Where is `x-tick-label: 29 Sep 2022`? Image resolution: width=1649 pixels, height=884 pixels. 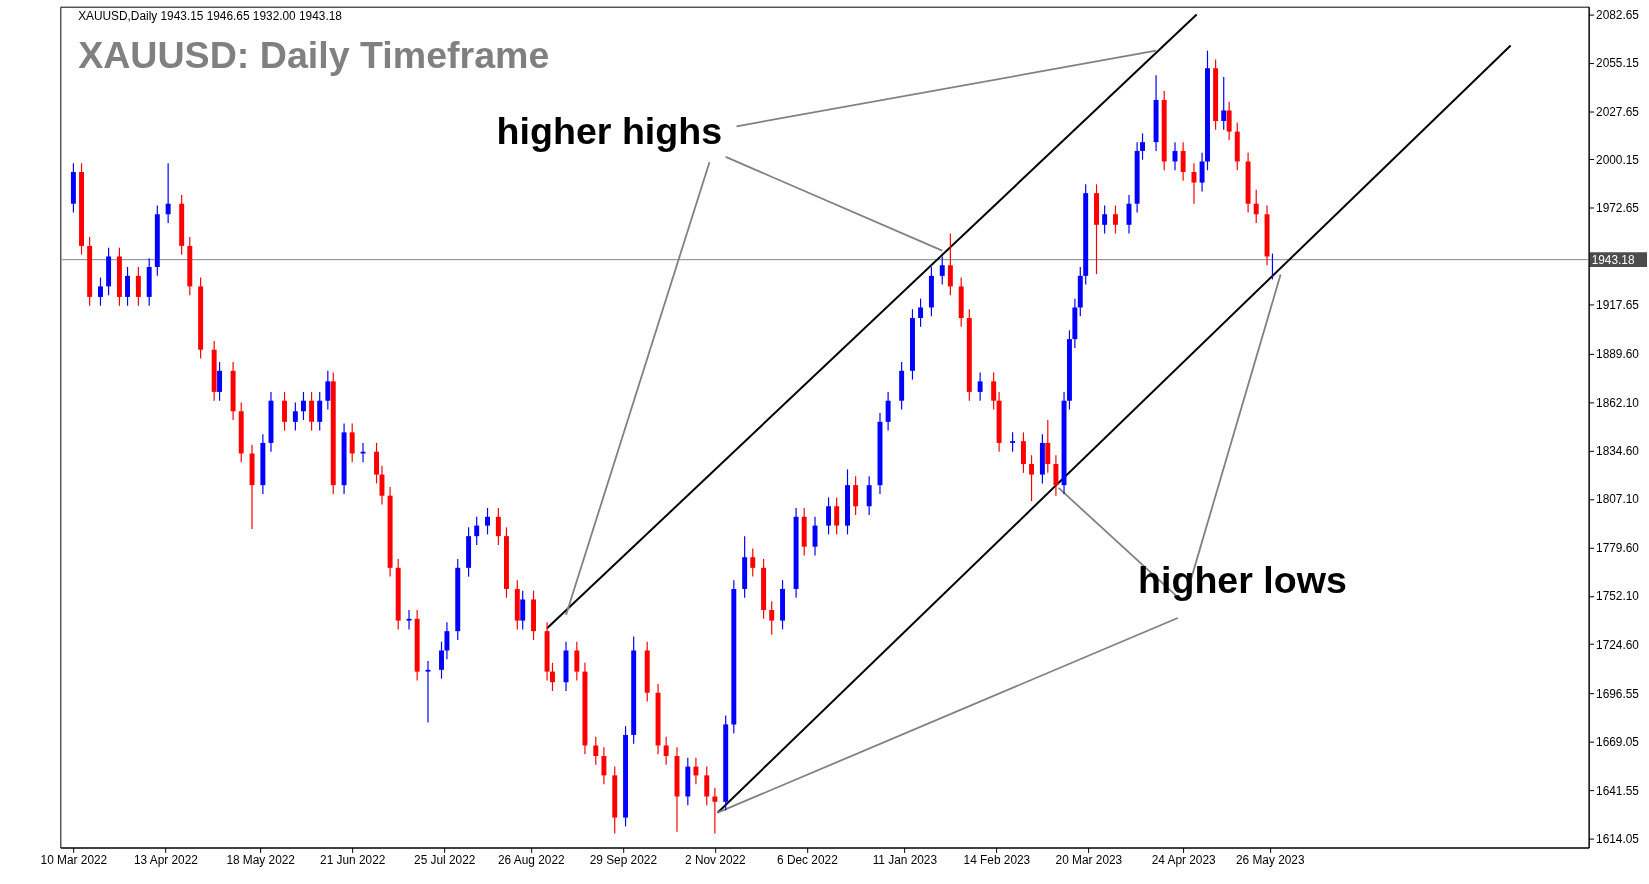 x-tick-label: 29 Sep 2022 is located at coordinates (623, 859).